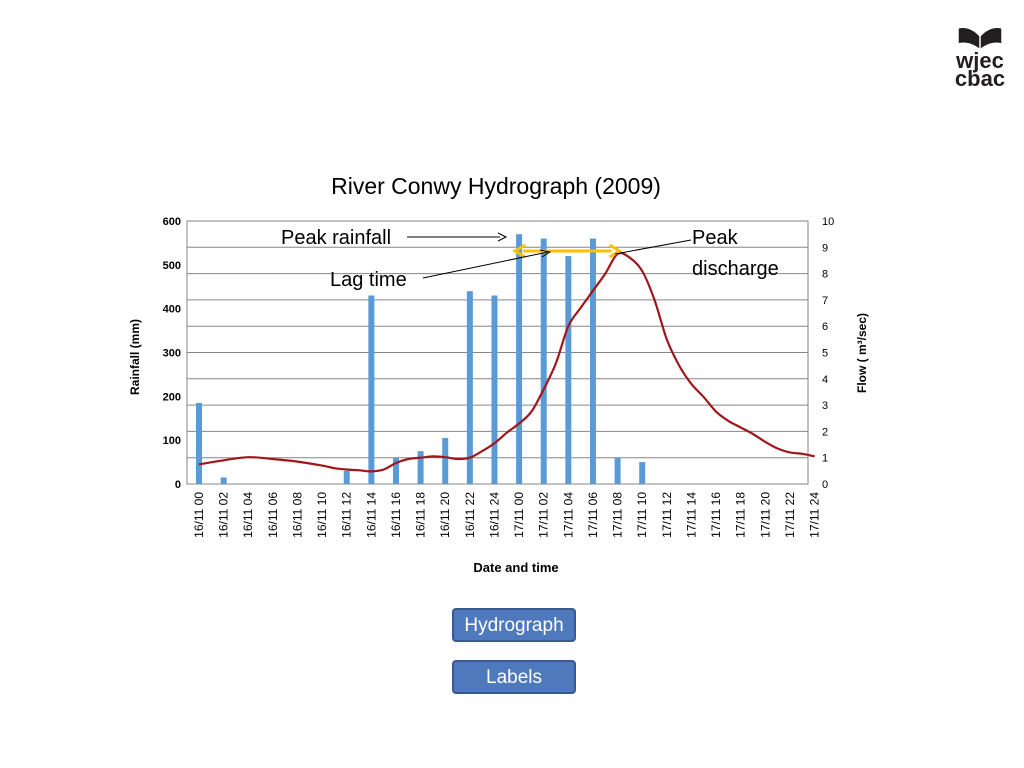  I want to click on peak-discharge-line2: discharge, so click(735, 269).